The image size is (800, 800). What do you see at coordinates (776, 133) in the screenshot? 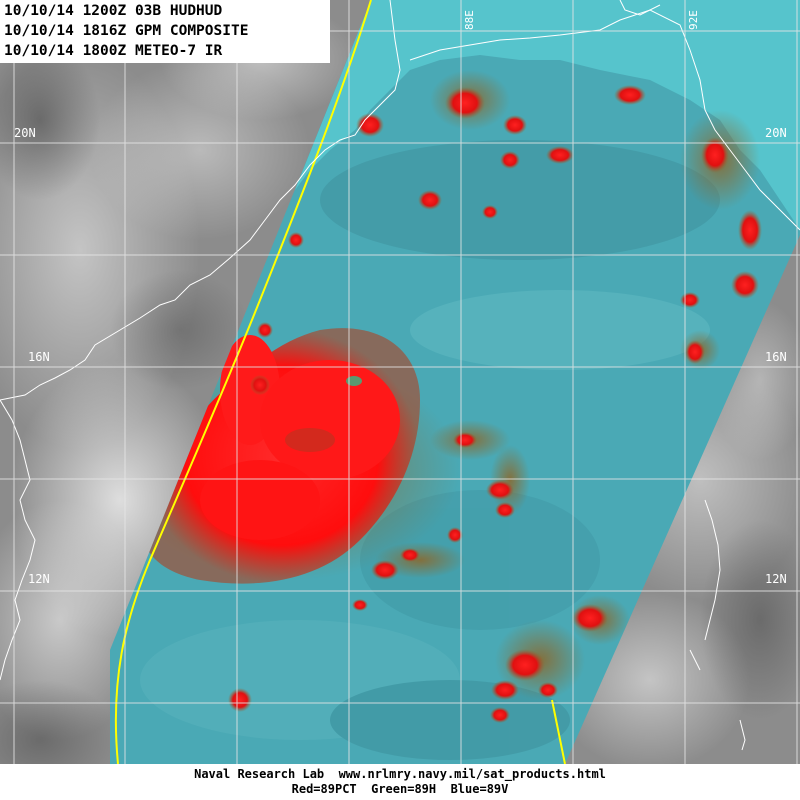
I see `lat-label-20n-right: 20N` at bounding box center [776, 133].